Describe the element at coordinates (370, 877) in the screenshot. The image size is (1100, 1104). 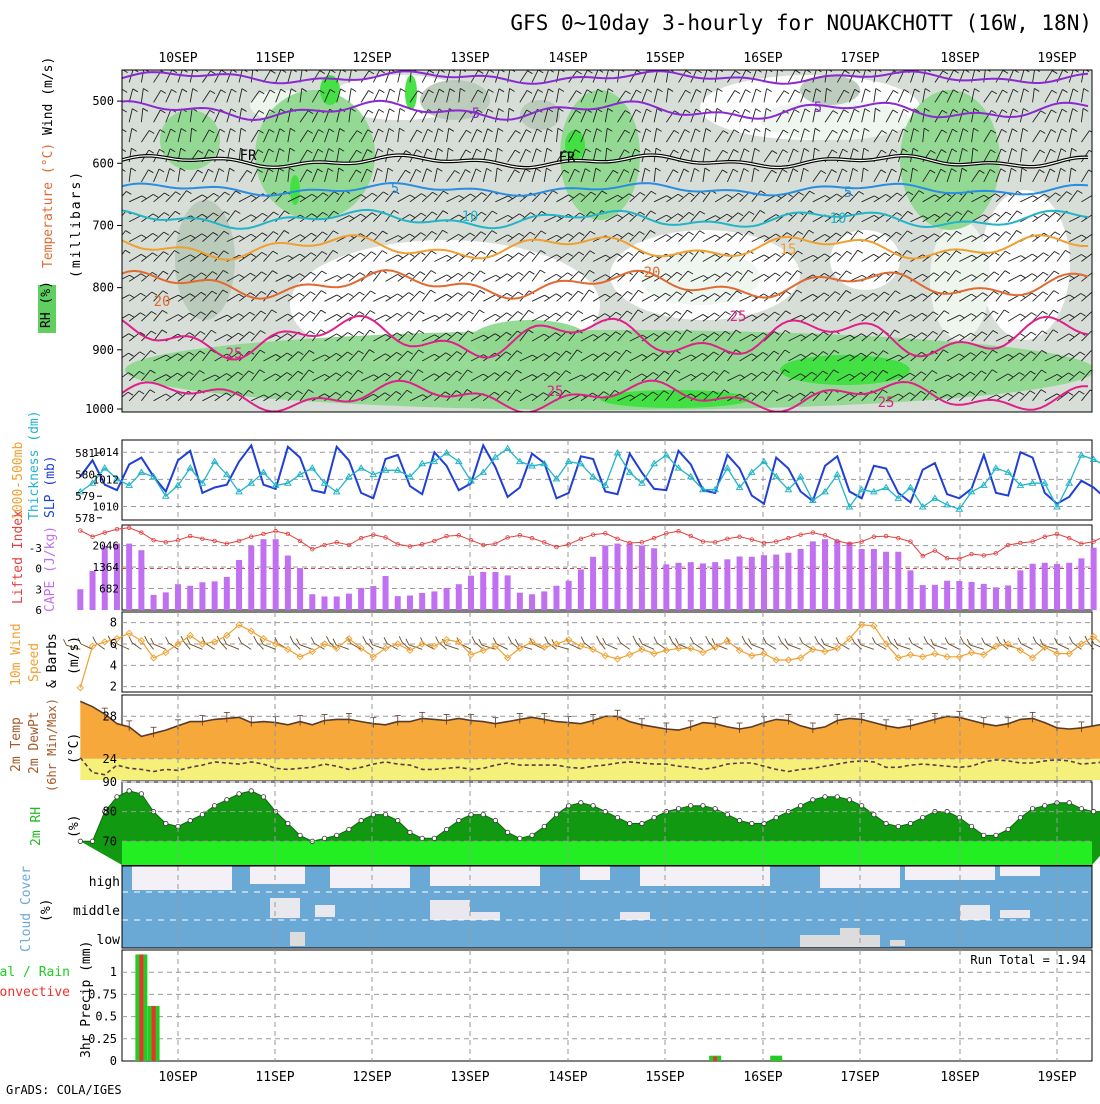
I see `high-cloud-block` at that location.